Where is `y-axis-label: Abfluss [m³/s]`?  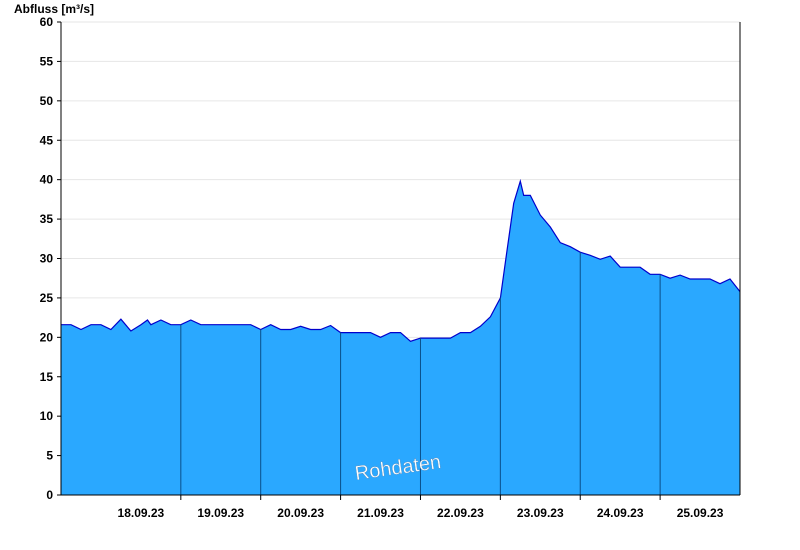
y-axis-label: Abfluss [m³/s] is located at coordinates (54, 9).